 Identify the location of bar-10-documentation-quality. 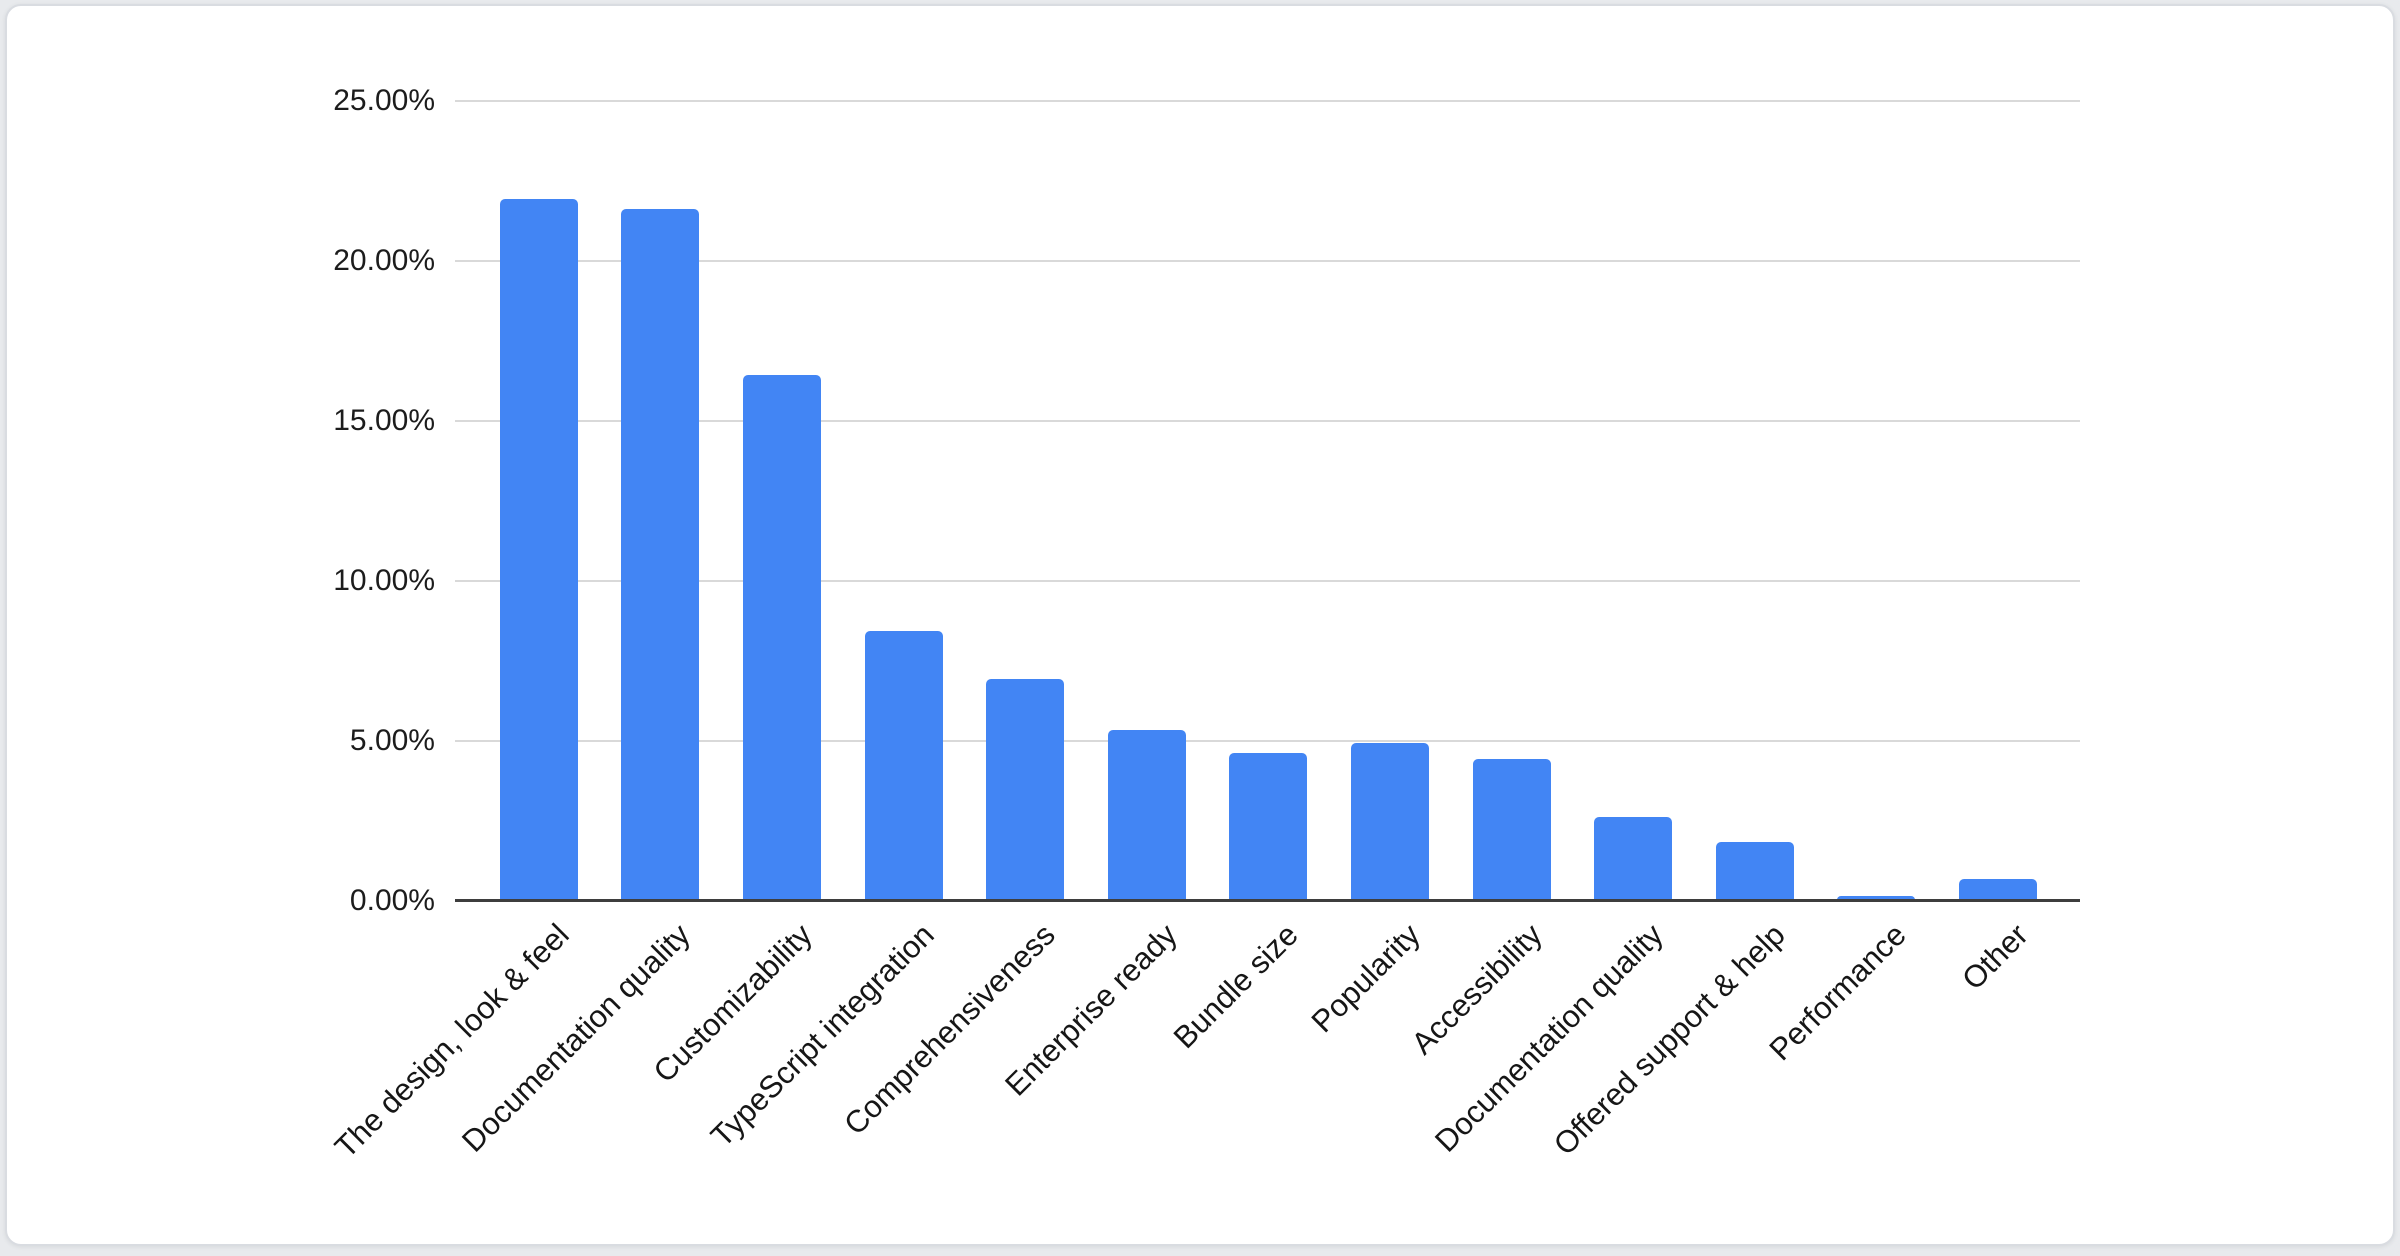
(1633, 858).